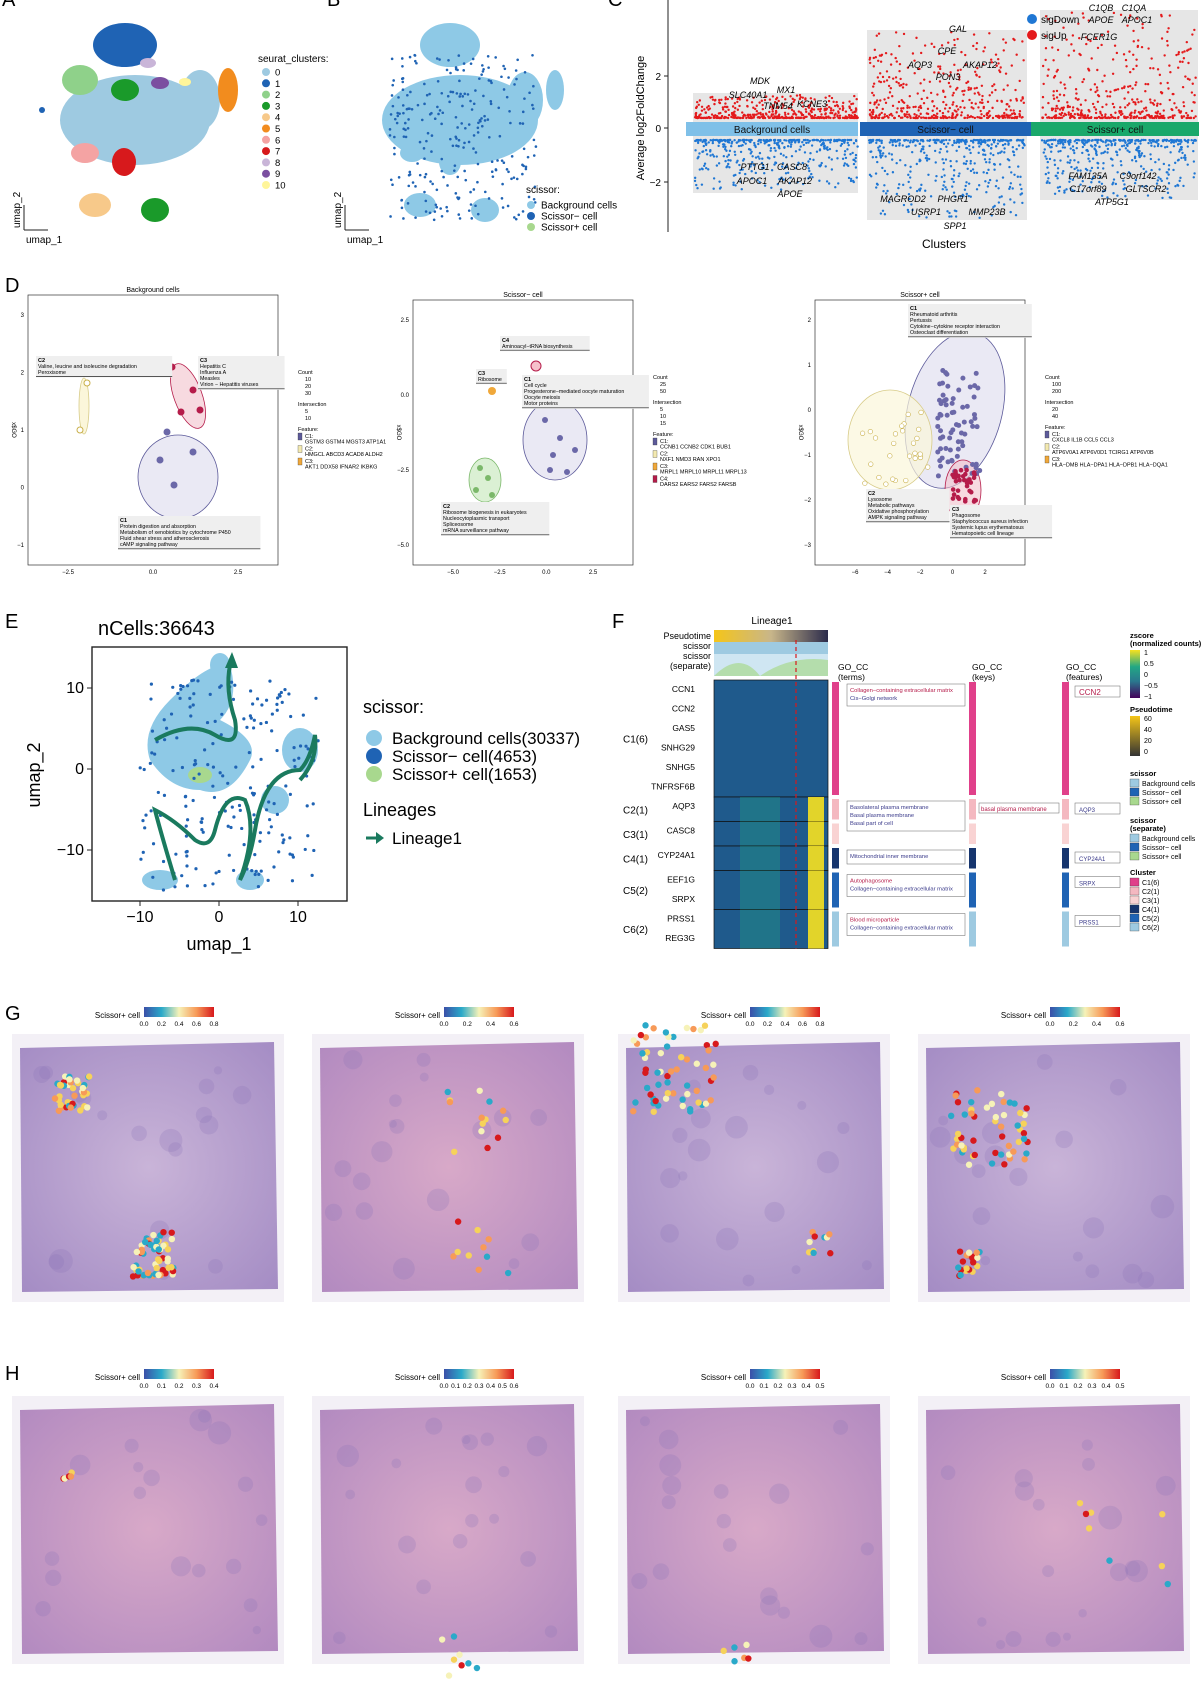  Describe the element at coordinates (277, 106) in the screenshot. I see `legend-a-label: 3` at that location.